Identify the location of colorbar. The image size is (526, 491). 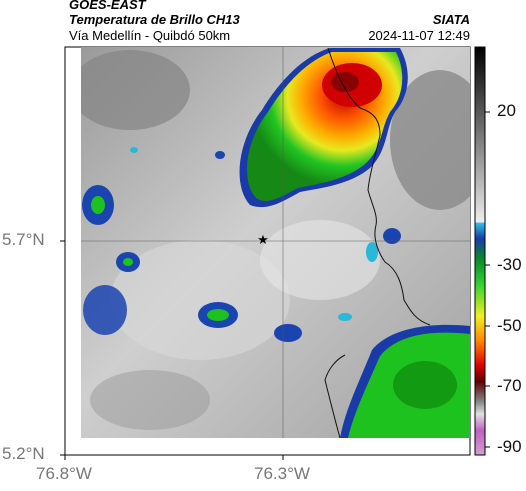
(480, 251).